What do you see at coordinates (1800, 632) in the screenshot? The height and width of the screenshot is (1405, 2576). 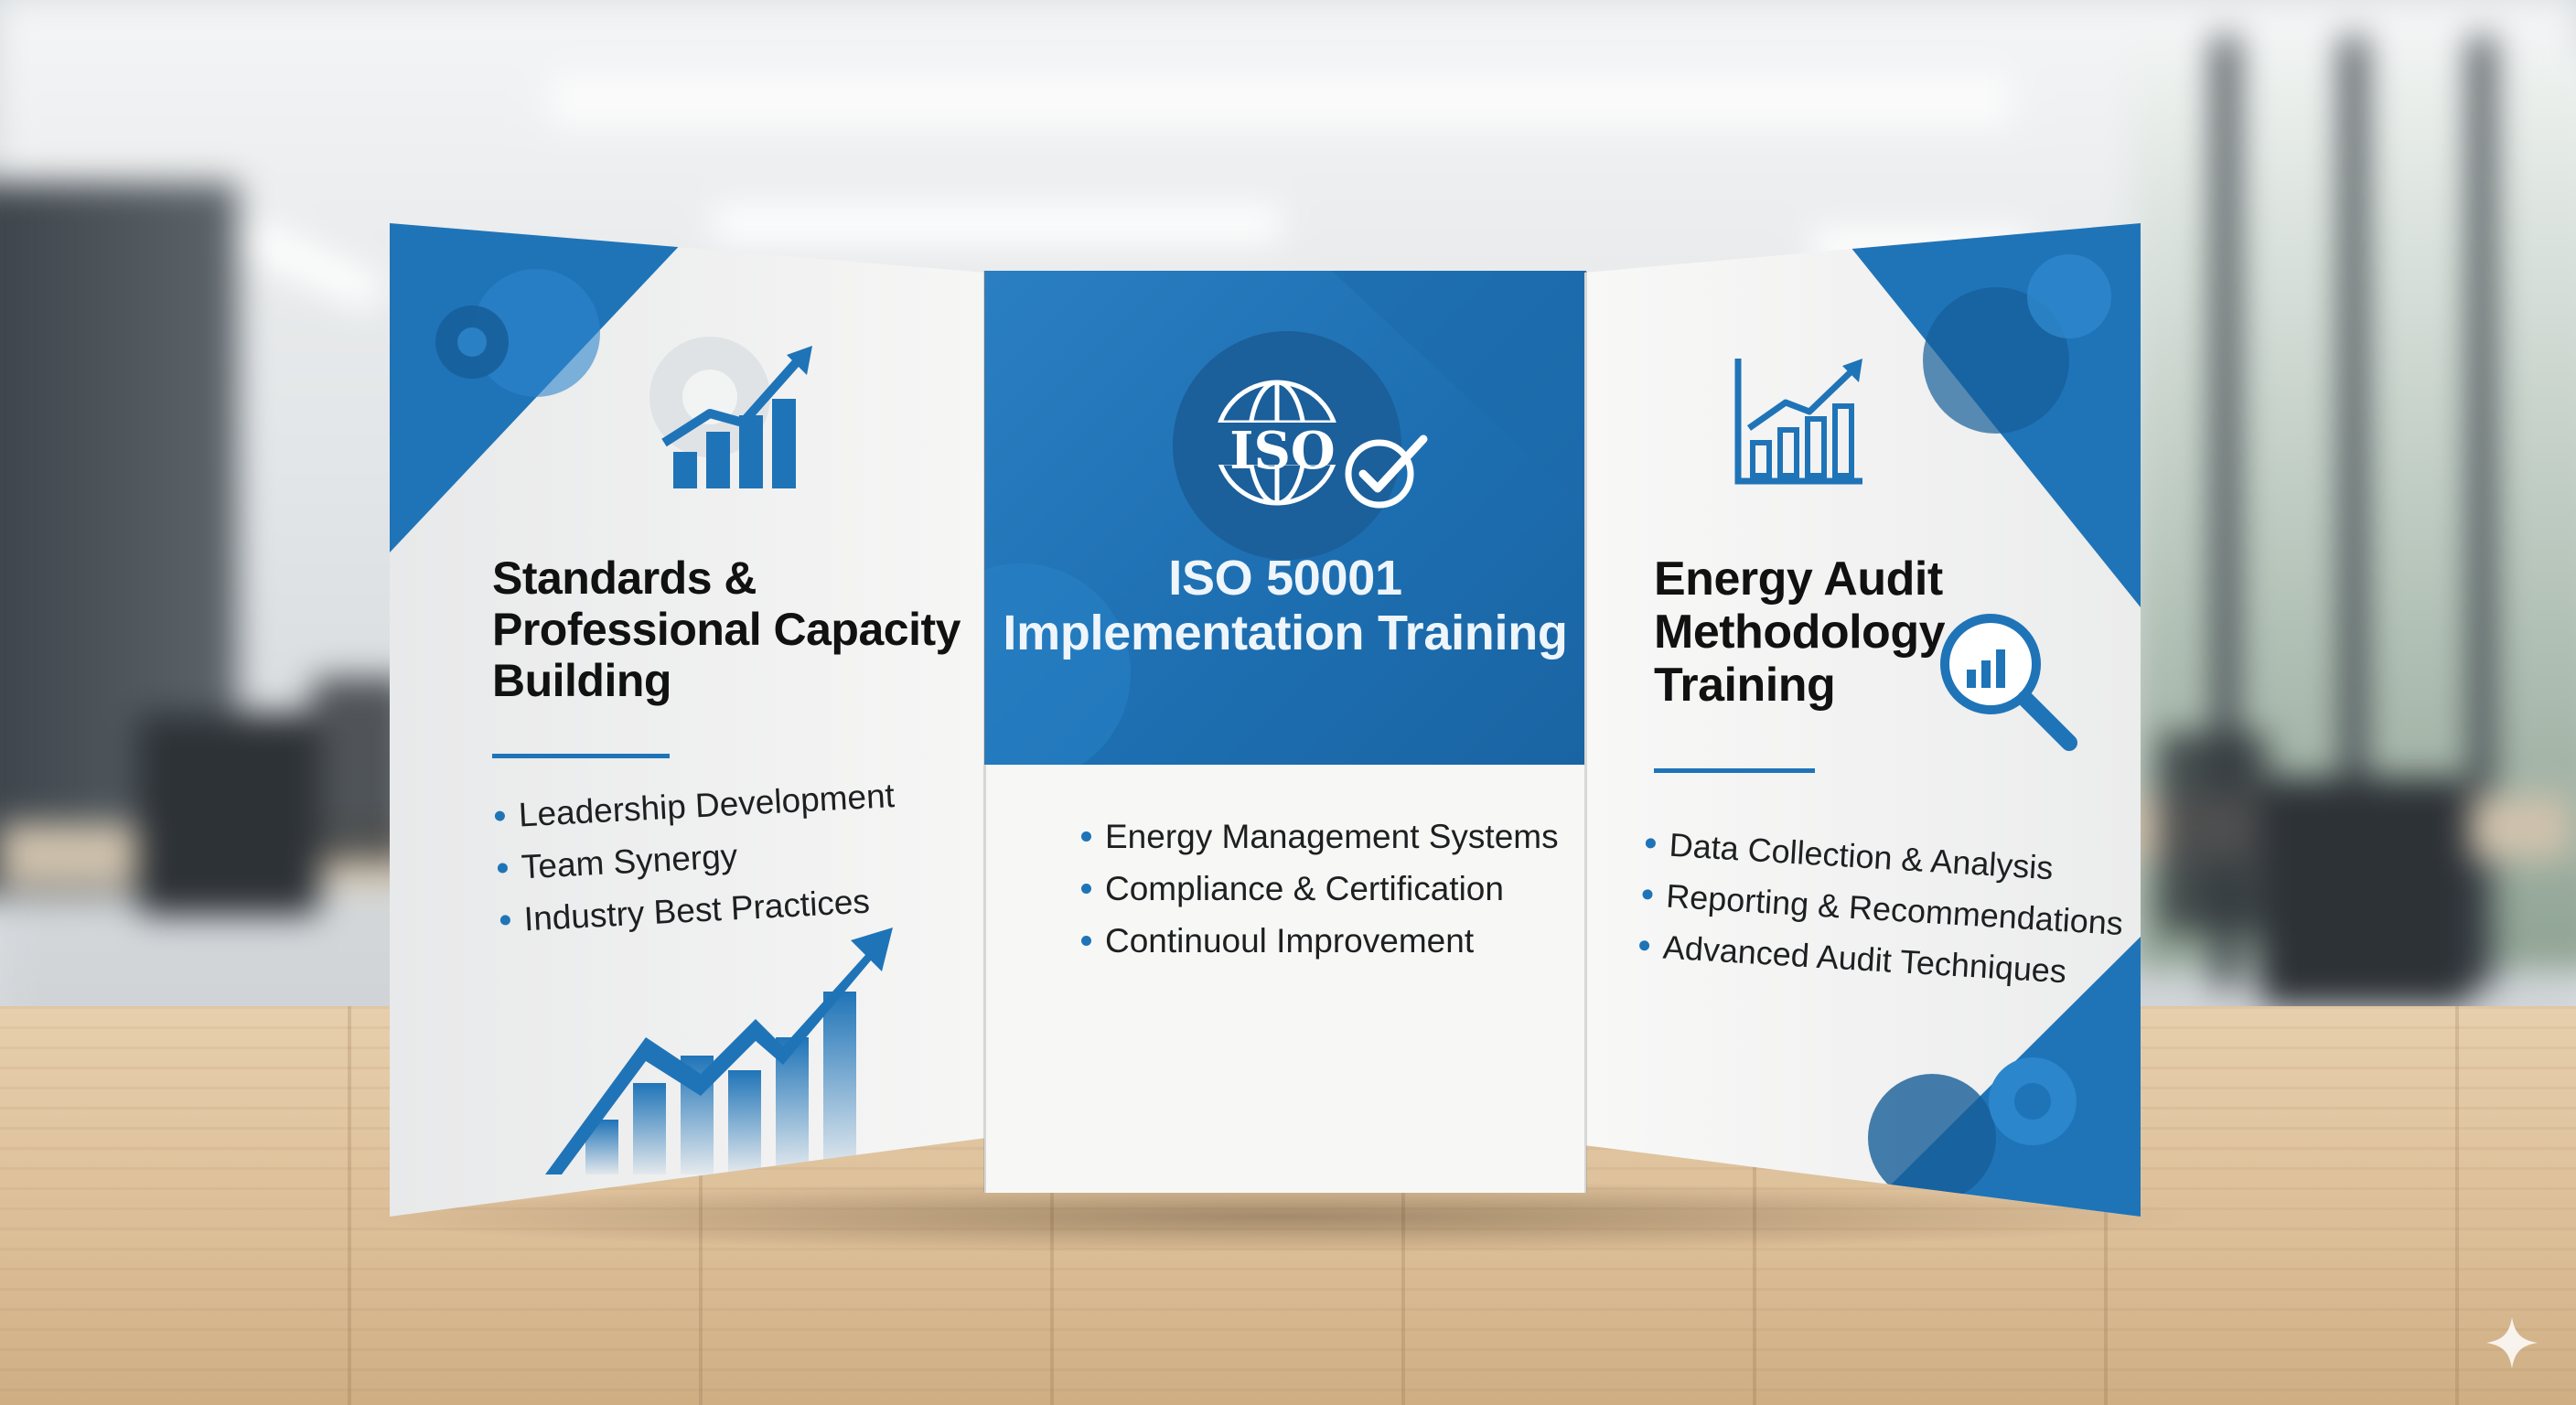 I see `right-panel-title: Energy Audit Methodology Training` at bounding box center [1800, 632].